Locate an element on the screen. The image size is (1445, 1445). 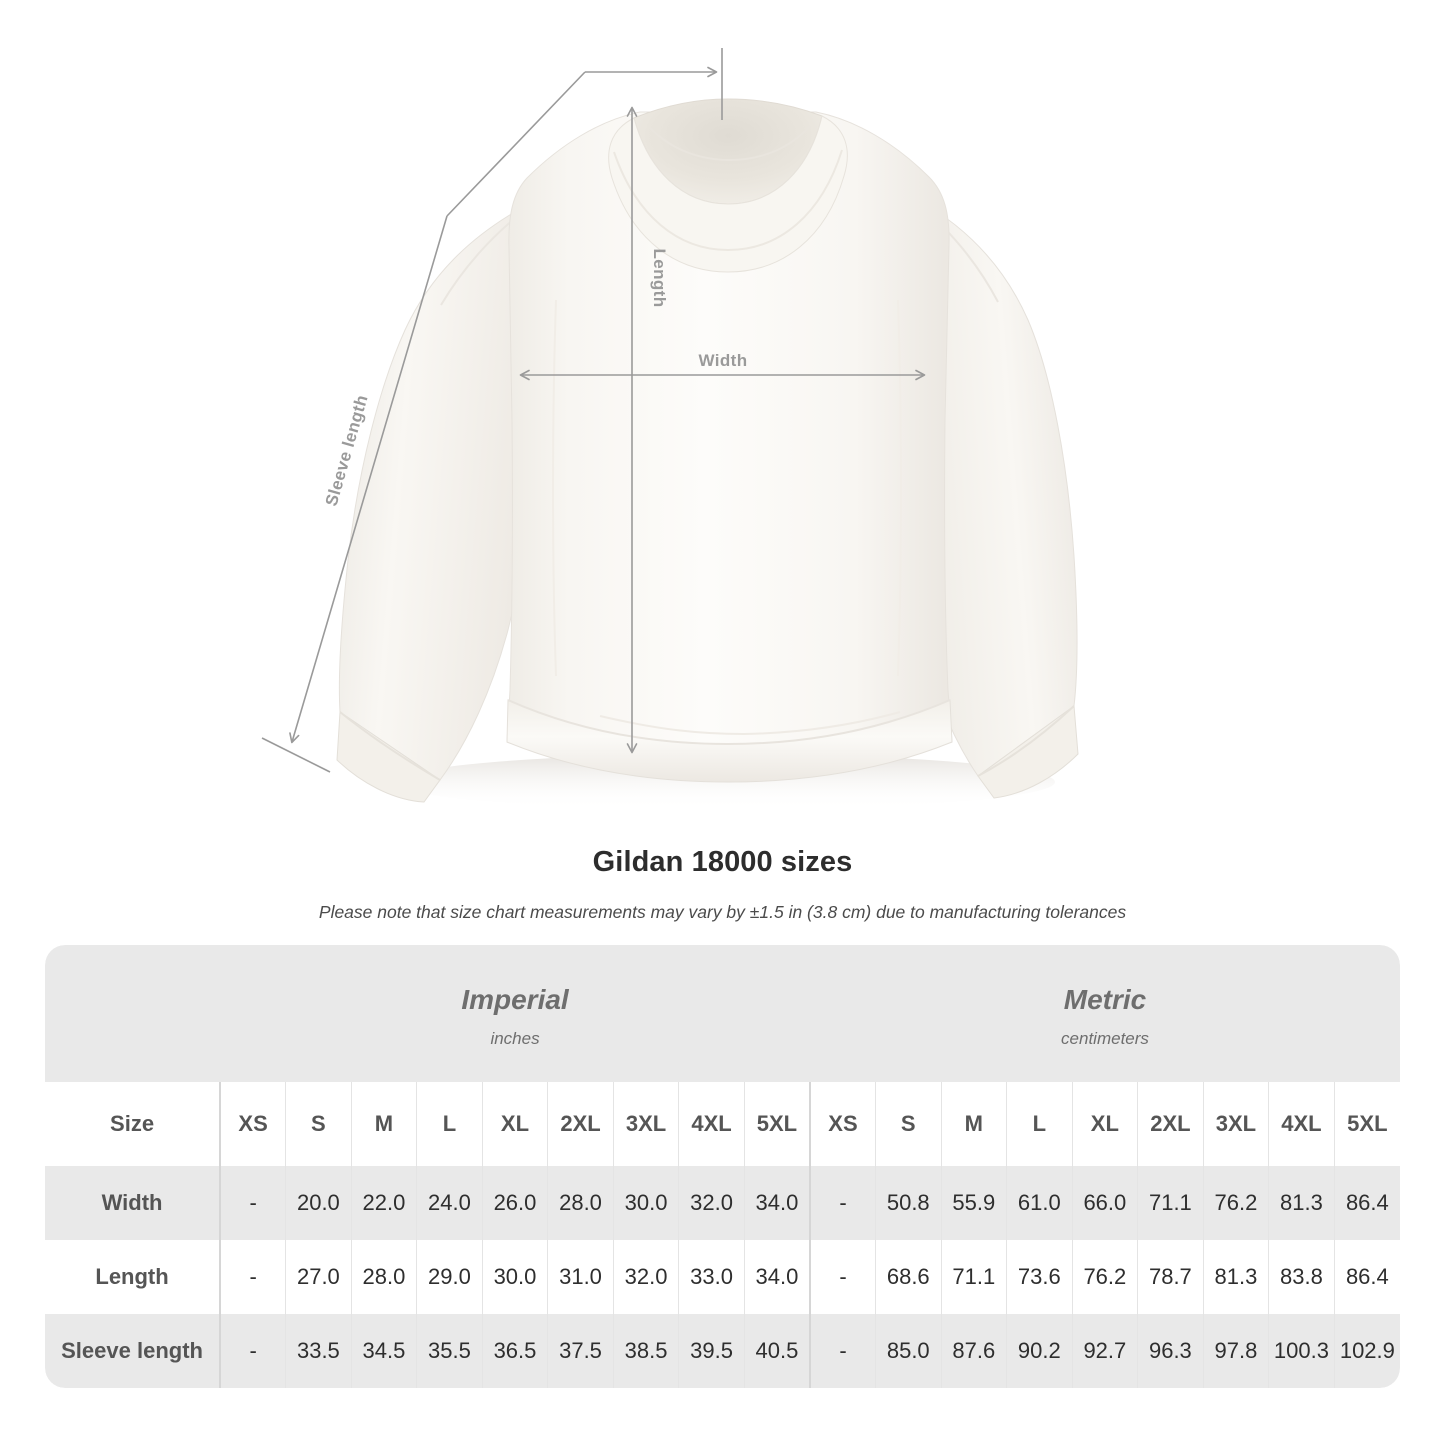
header-imperial-4xl: 4XL is located at coordinates (711, 1124).